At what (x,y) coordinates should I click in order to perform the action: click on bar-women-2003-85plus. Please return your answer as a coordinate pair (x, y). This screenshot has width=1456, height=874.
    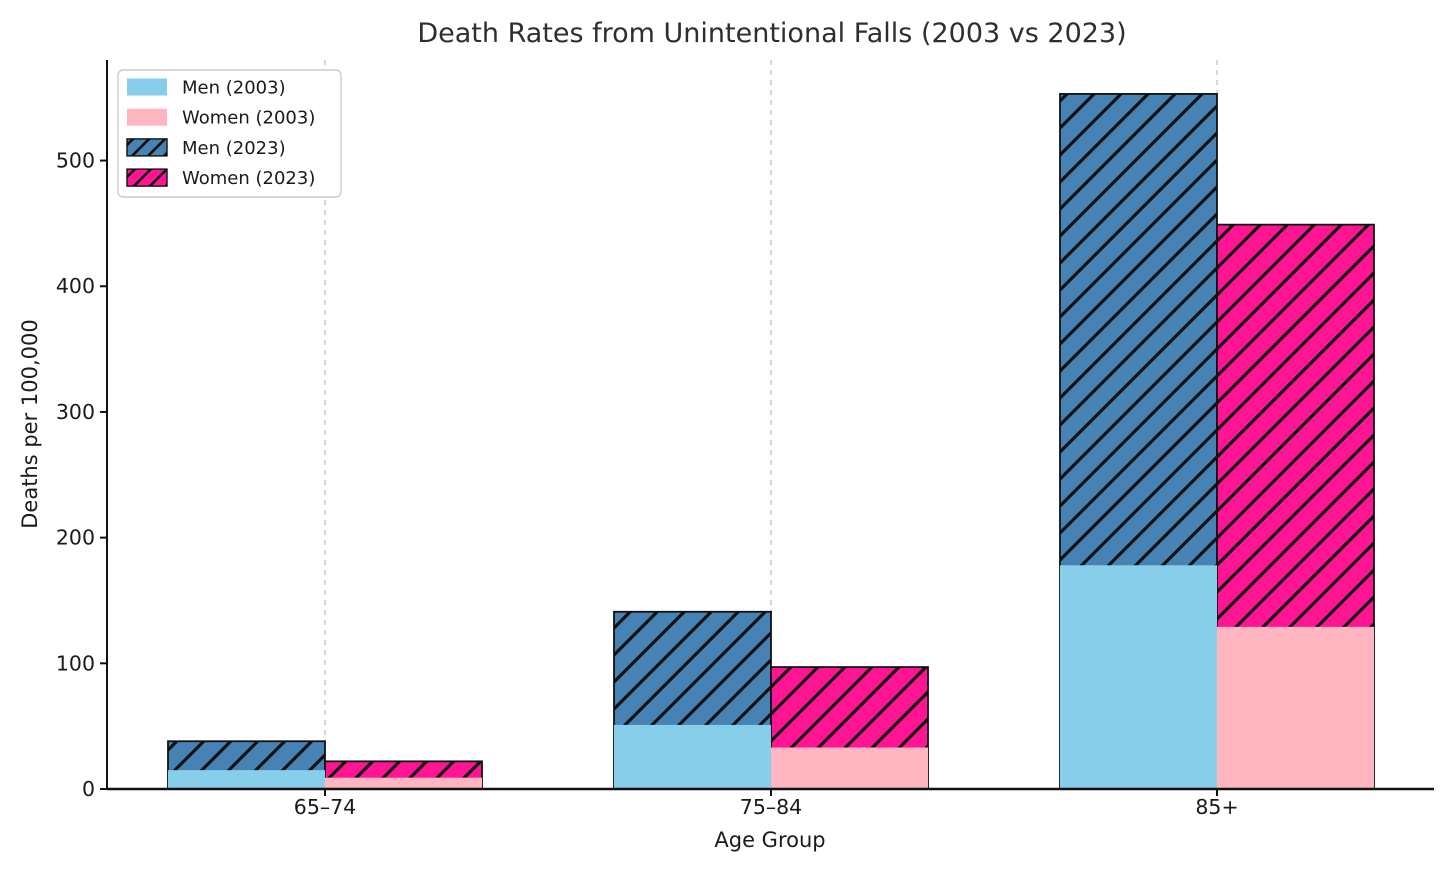
    Looking at the image, I should click on (1295, 707).